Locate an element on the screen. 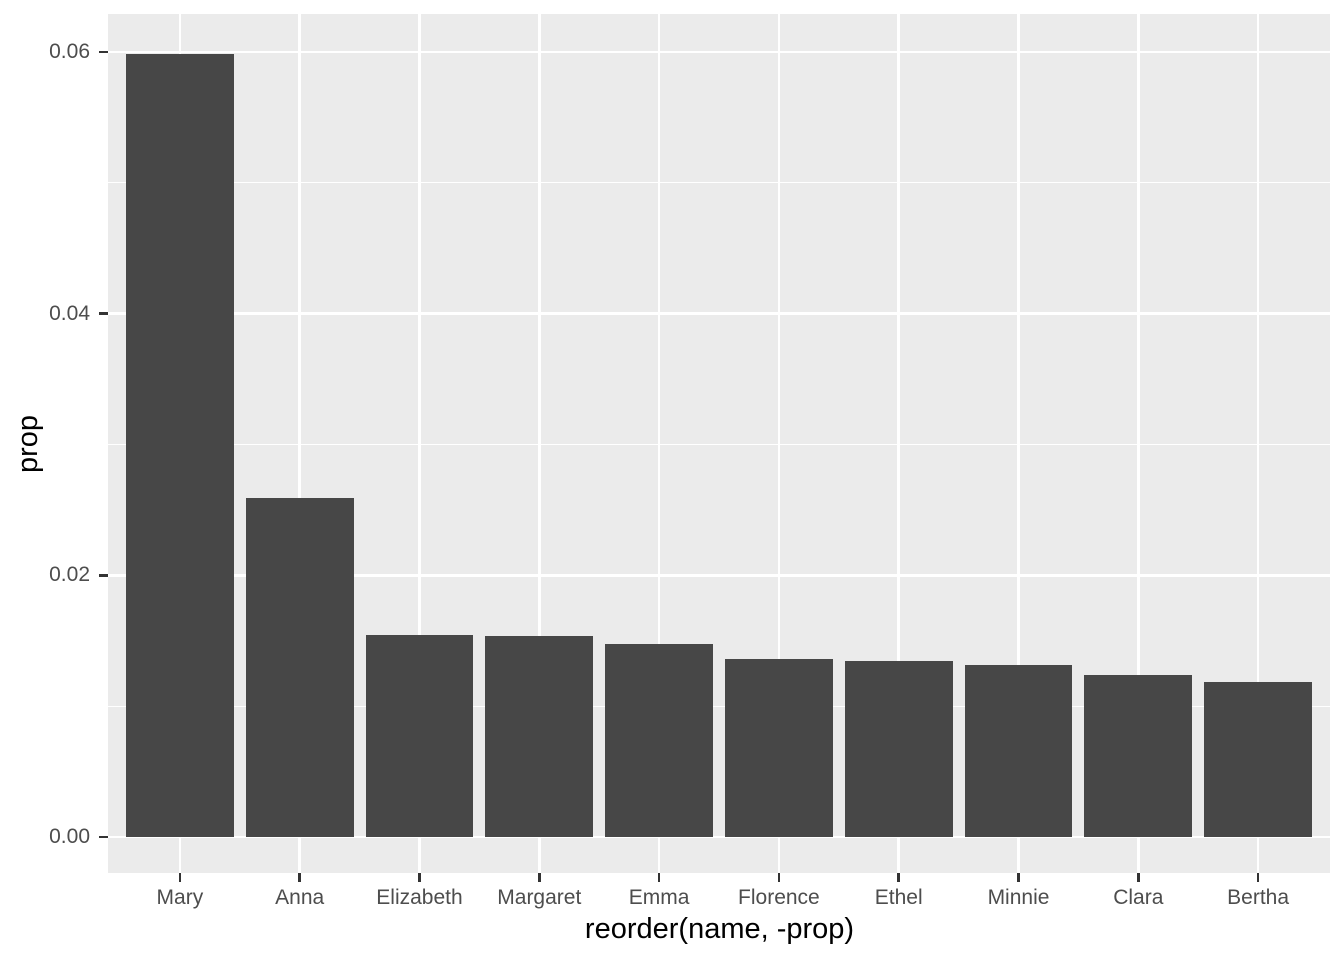 This screenshot has width=1344, height=960. x-tick-label-anna: Anna is located at coordinates (300, 897).